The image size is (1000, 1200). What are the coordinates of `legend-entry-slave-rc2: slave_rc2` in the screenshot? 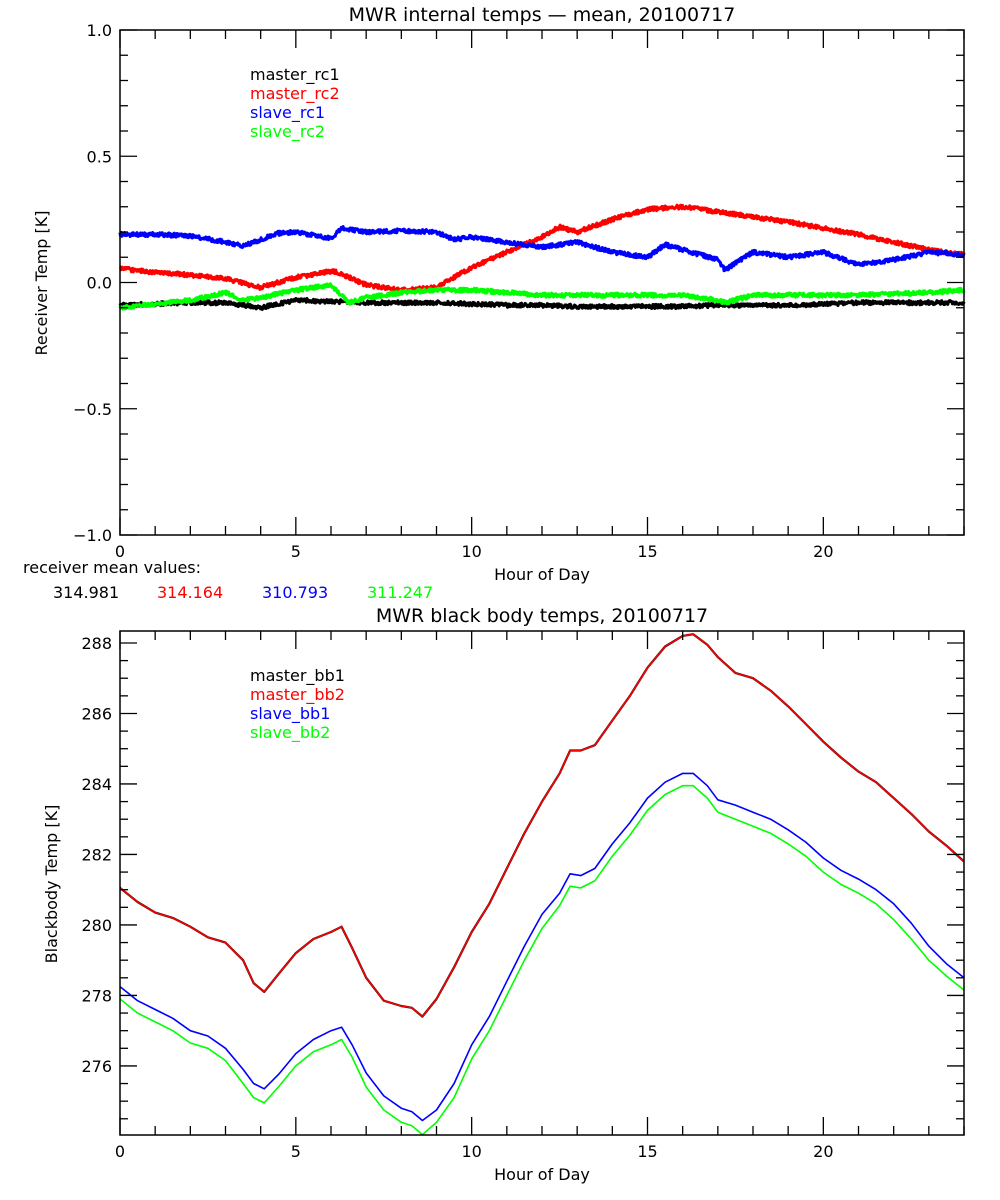 It's located at (287, 132).